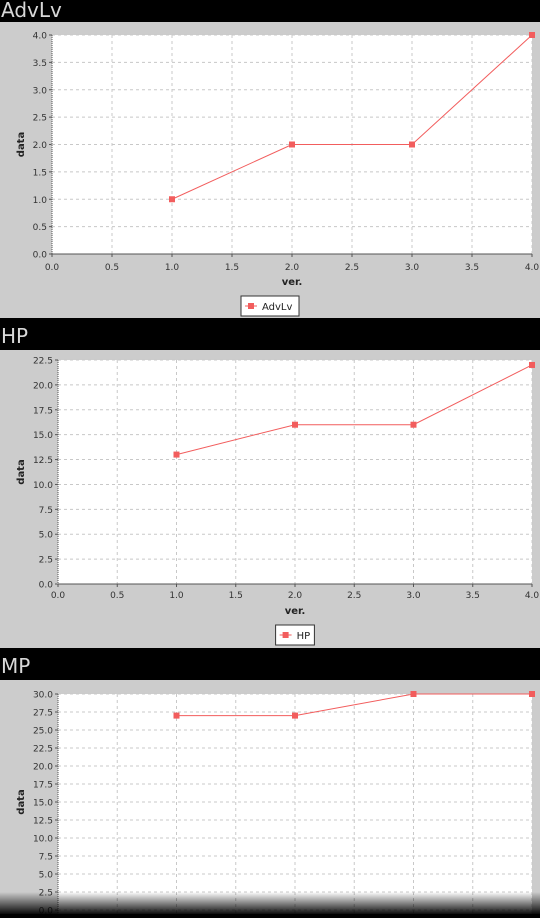  Describe the element at coordinates (43, 714) in the screenshot. I see `y-tick-label: 27.5` at that location.